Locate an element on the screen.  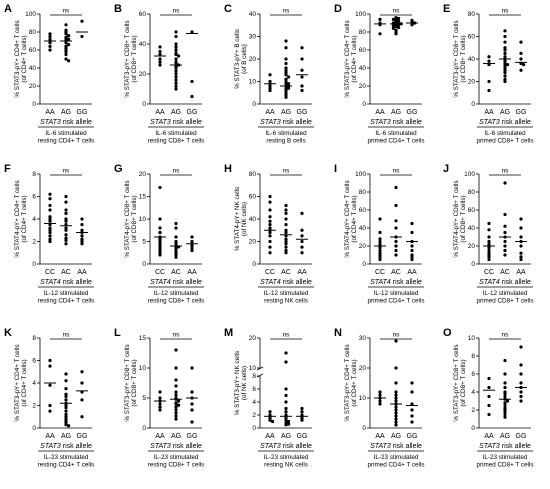
y-tick-label: 100 is located at coordinates (30, 14).